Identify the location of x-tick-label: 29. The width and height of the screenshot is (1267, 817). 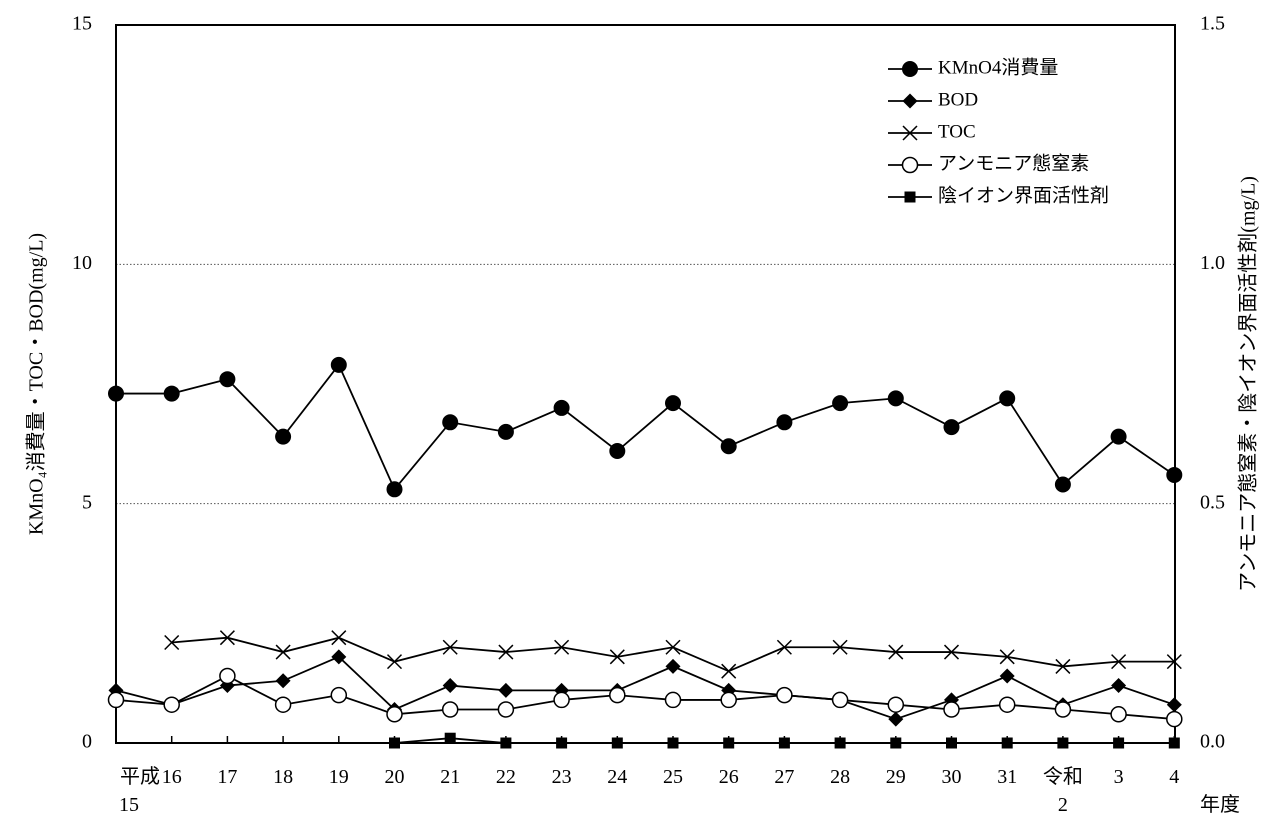
(896, 777).